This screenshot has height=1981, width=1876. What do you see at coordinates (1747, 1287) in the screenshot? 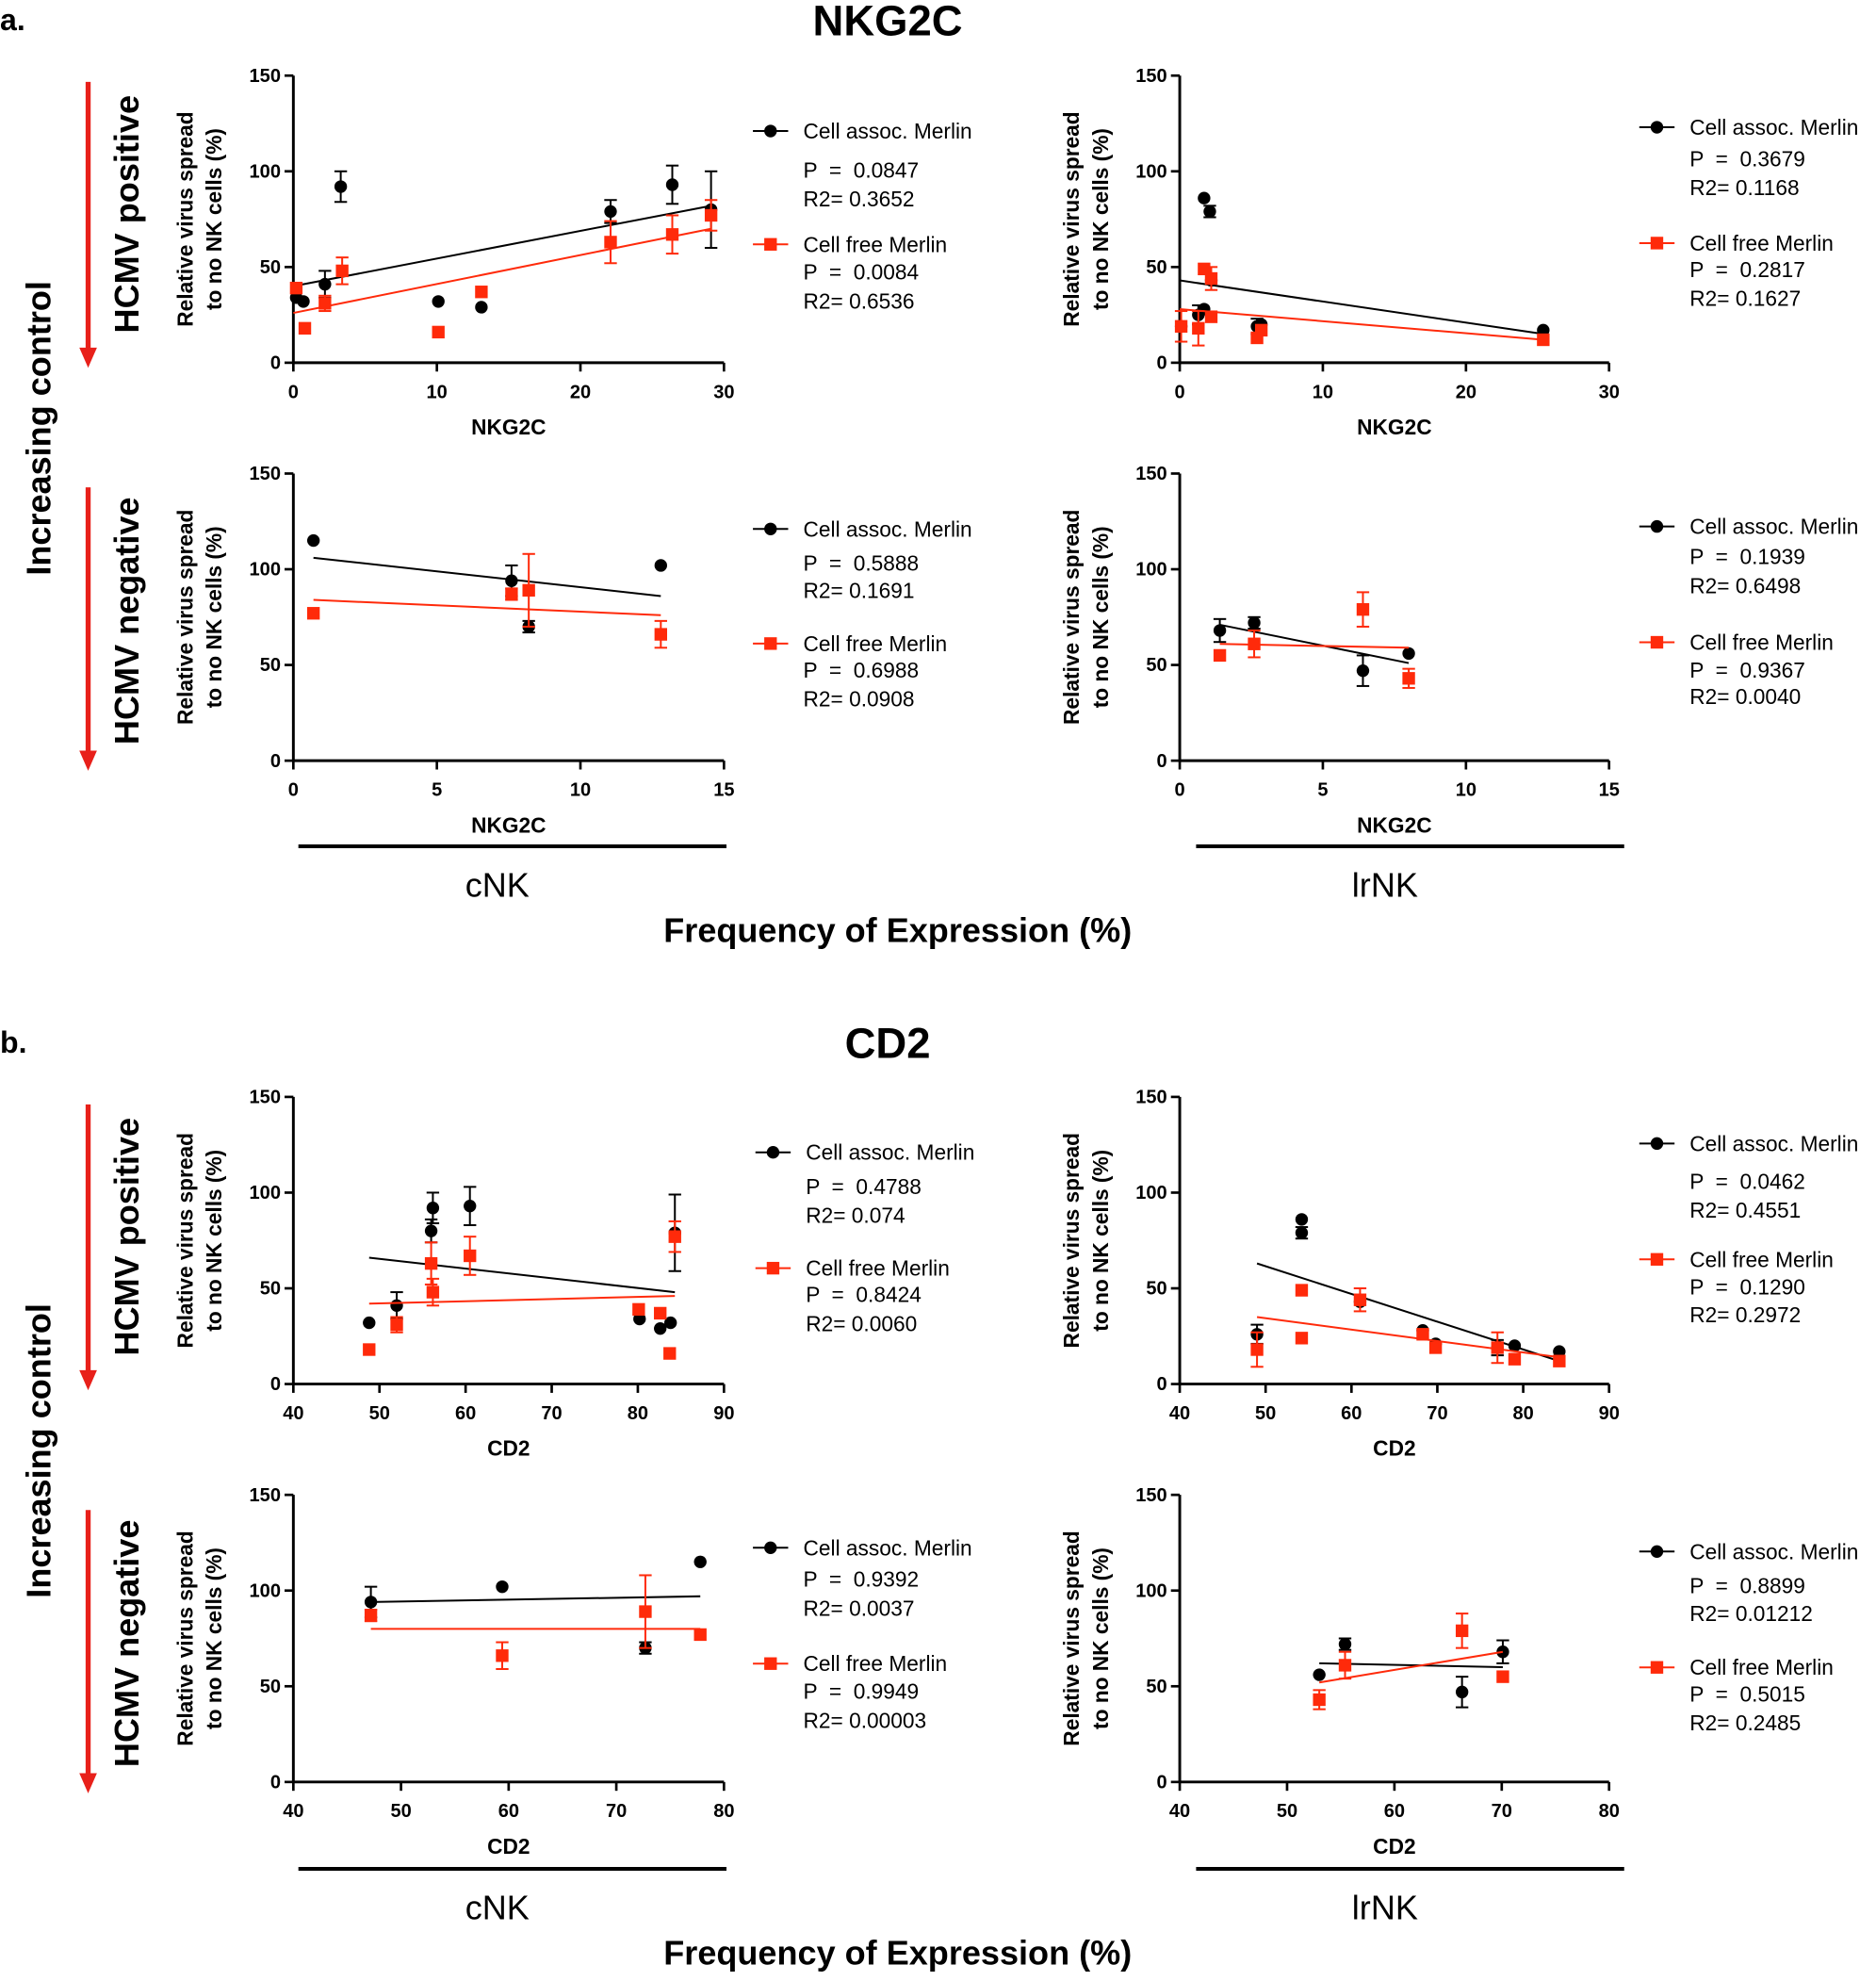
I see `p-value: P = 0.1290` at bounding box center [1747, 1287].